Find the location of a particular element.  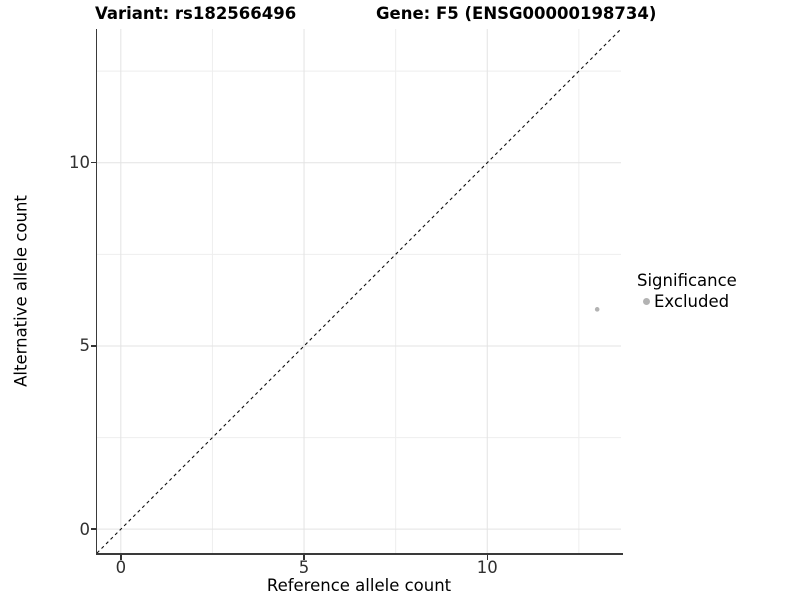

plot-title-variant: Variant: rs182566496 is located at coordinates (196, 13).